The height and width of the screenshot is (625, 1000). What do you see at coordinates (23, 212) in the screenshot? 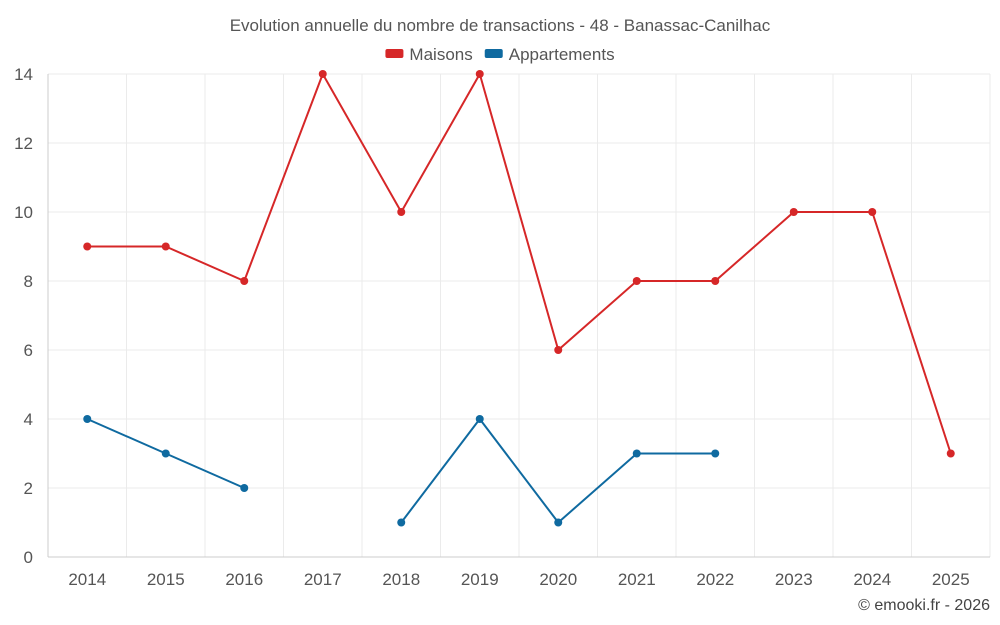
I see `y-tick-label-10: 10` at bounding box center [23, 212].